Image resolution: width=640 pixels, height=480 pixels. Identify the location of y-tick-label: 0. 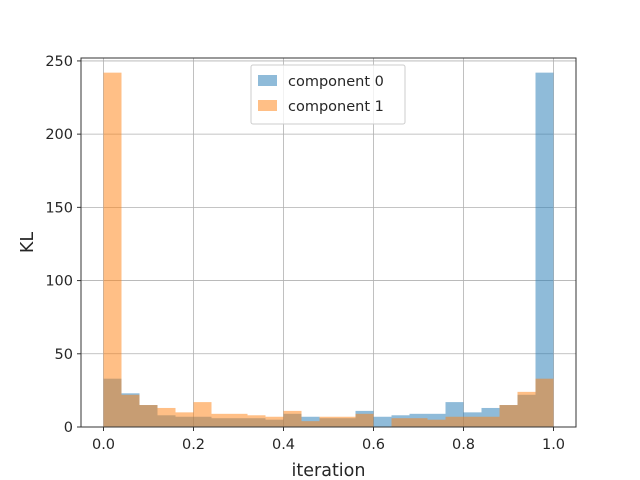
(68, 428).